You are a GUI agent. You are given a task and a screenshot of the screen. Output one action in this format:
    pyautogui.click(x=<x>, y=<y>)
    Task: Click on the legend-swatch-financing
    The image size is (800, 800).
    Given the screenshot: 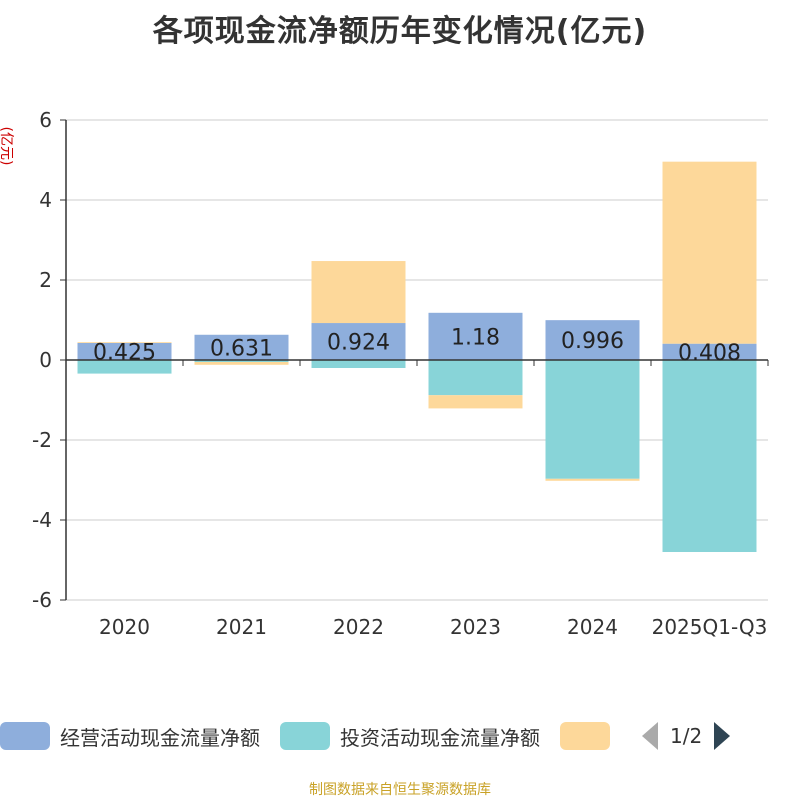 What is the action you would take?
    pyautogui.click(x=585, y=736)
    